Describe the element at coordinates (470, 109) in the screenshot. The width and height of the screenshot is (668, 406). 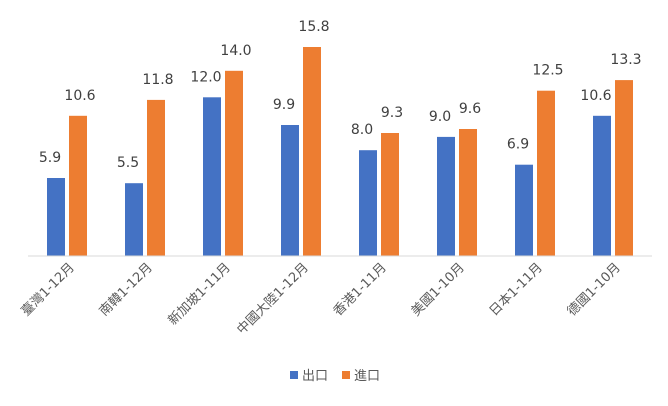
I see `data-label-import-5: 9.6` at that location.